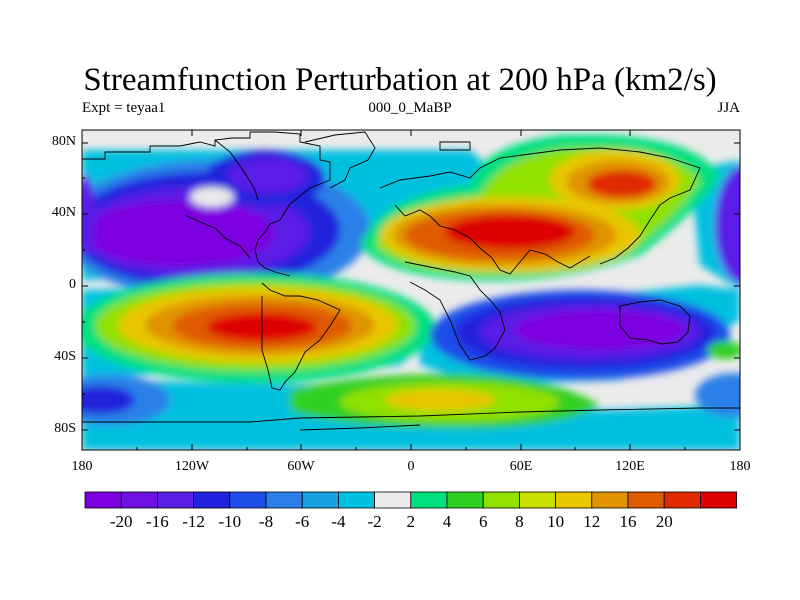 The image size is (800, 600). What do you see at coordinates (65, 428) in the screenshot?
I see `lat-label-80s: 80S` at bounding box center [65, 428].